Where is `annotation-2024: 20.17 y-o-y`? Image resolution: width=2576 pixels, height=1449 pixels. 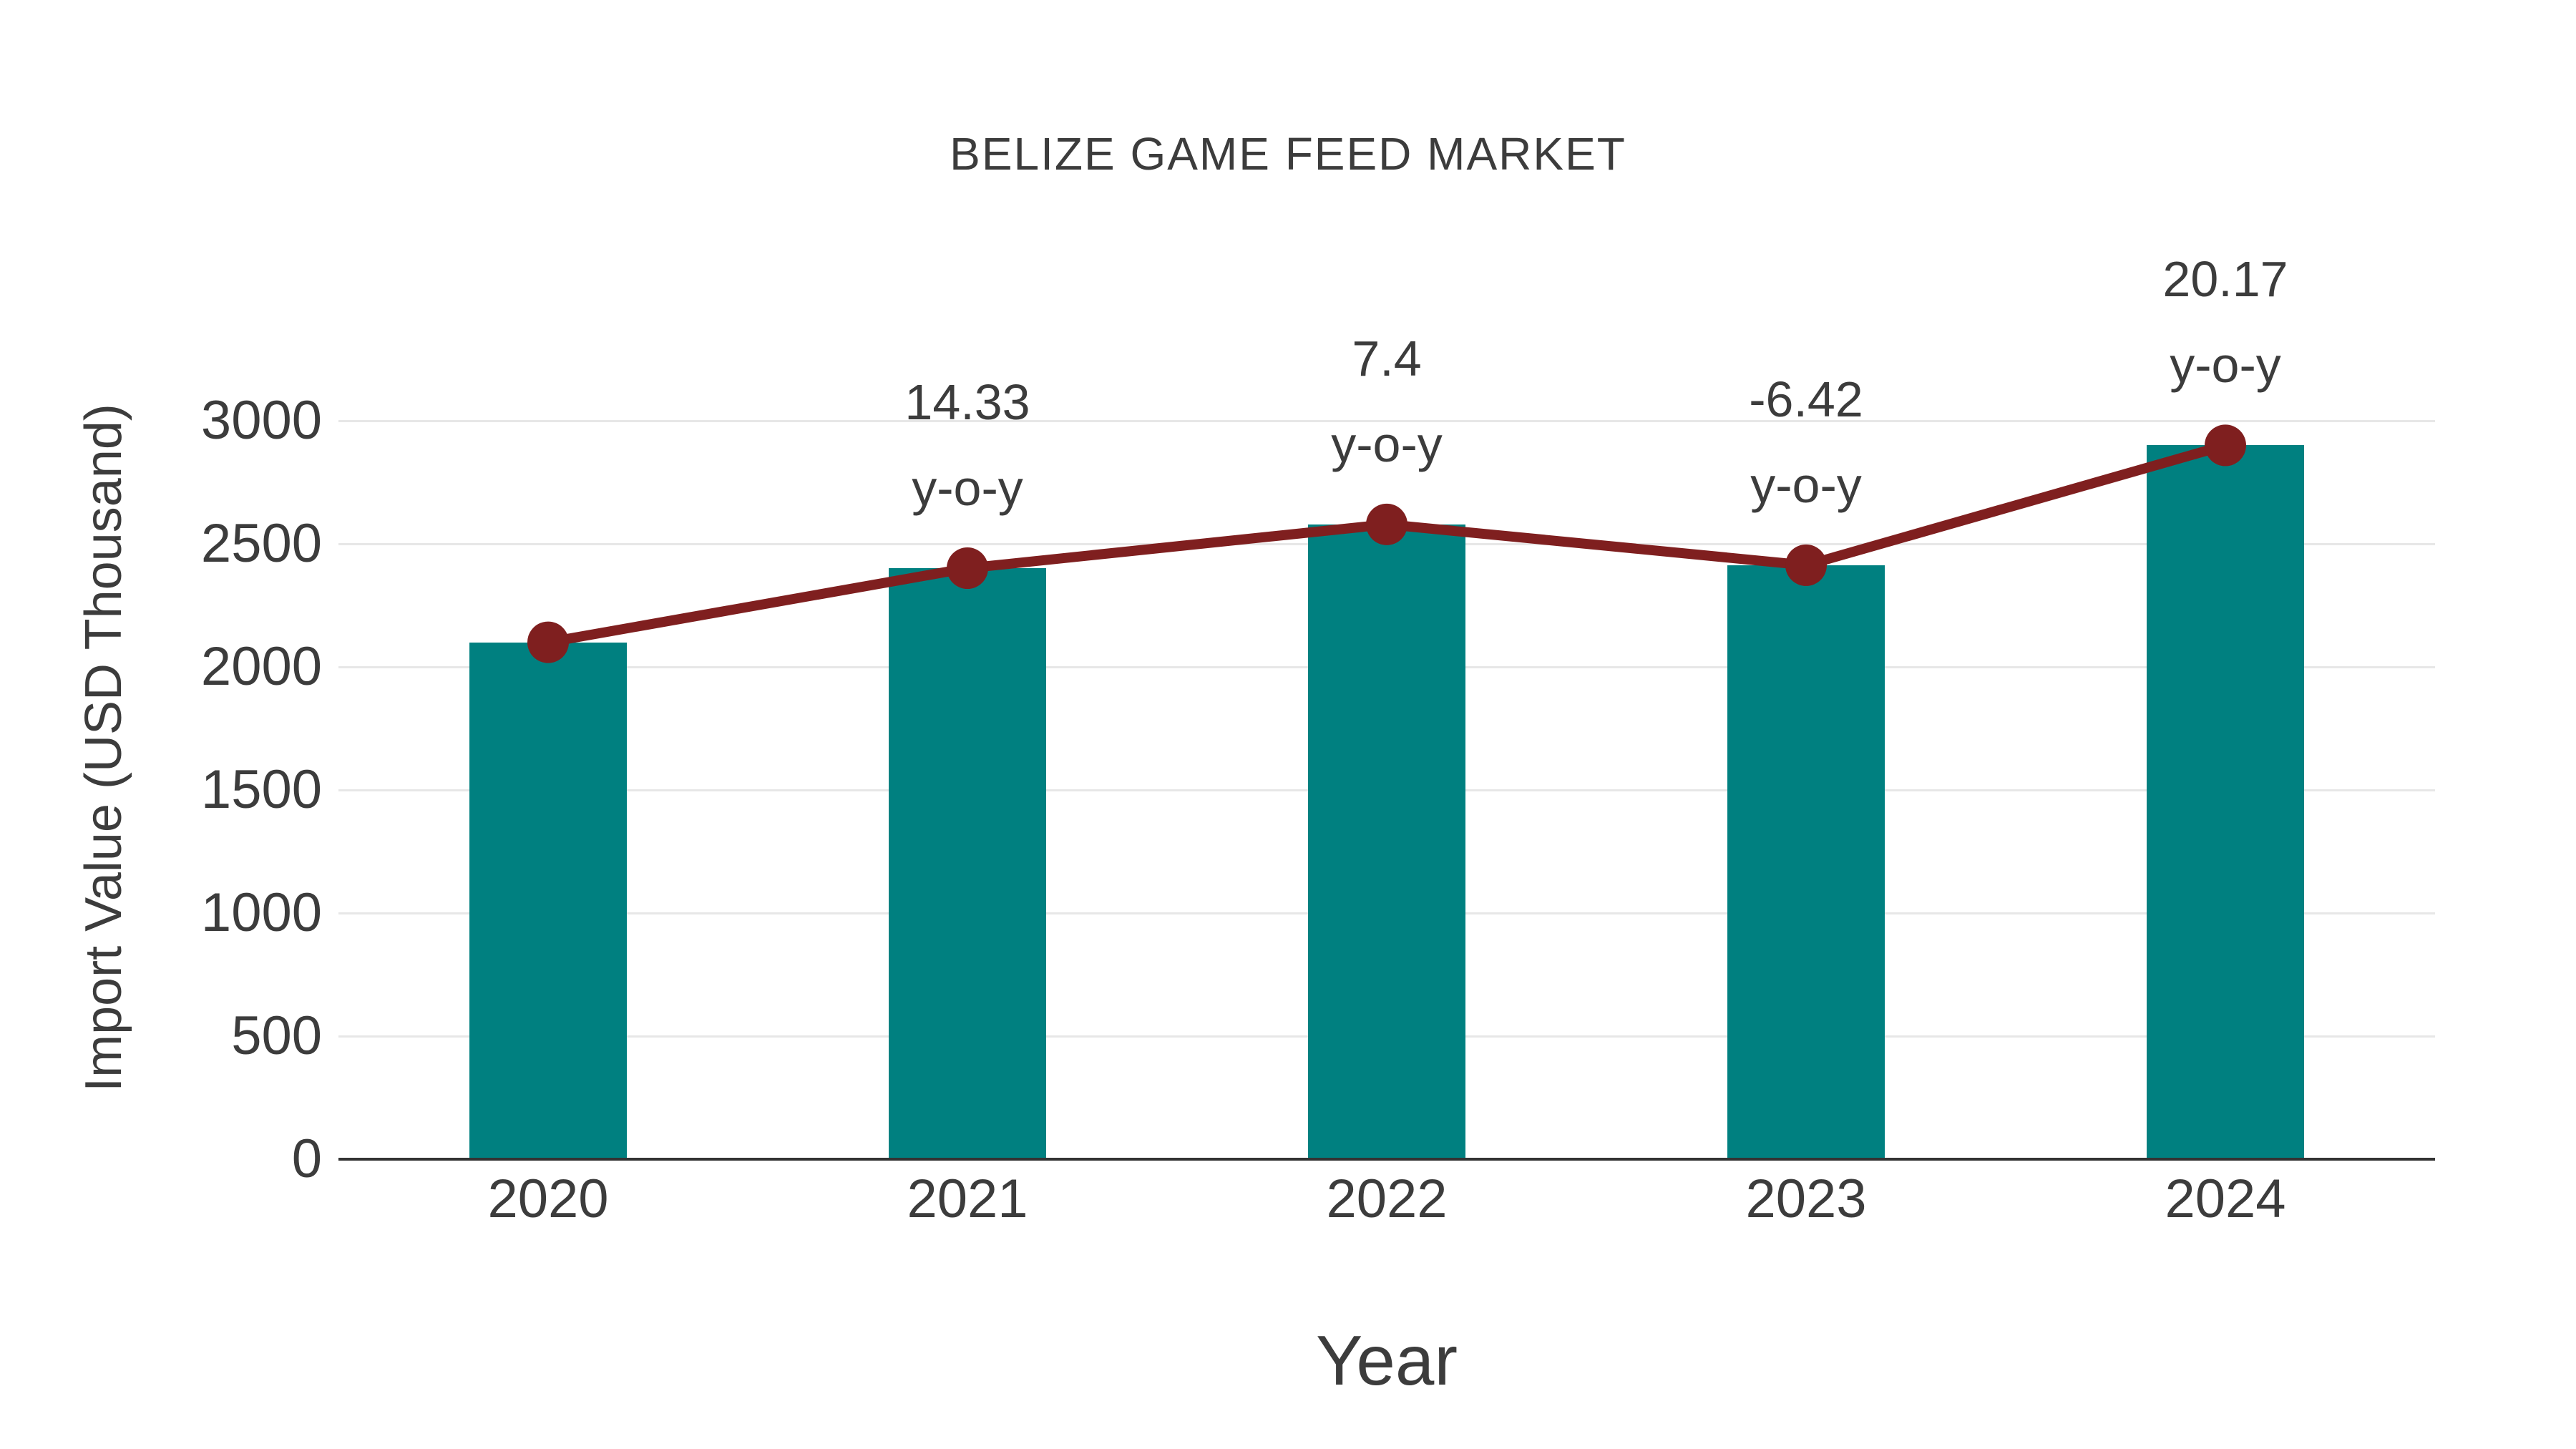
annotation-2024: 20.17 y-o-y is located at coordinates (2225, 322).